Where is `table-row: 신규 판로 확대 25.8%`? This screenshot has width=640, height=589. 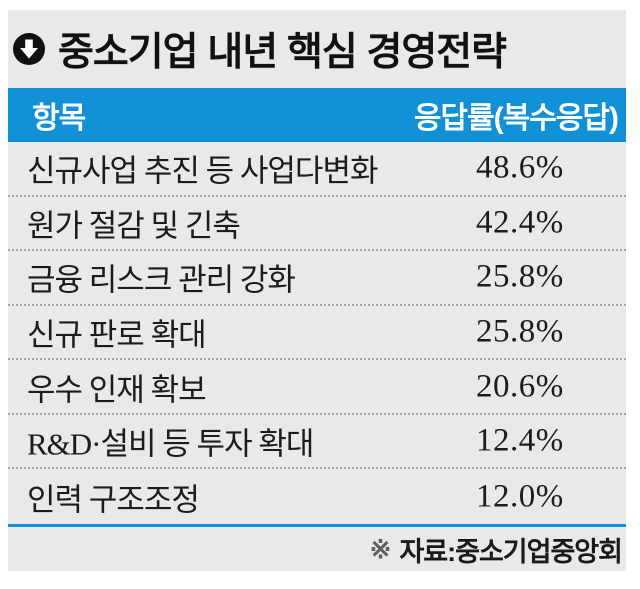
table-row: 신규 판로 확대 25.8% is located at coordinates (317, 333).